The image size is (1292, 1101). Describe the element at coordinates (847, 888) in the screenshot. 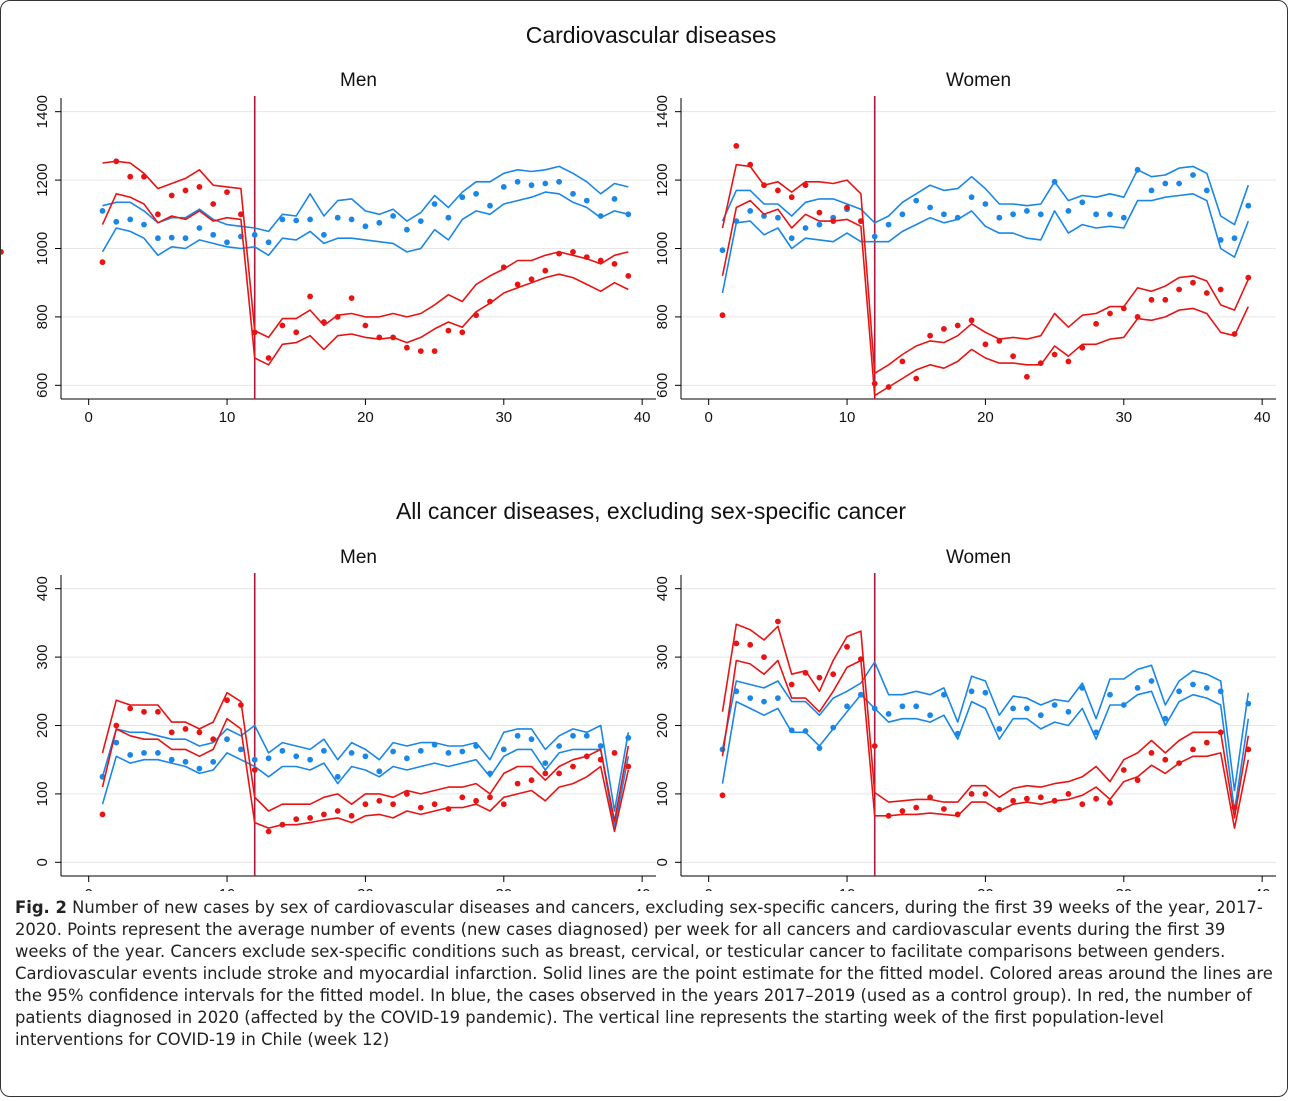

I see `x-tick-label: 10` at that location.